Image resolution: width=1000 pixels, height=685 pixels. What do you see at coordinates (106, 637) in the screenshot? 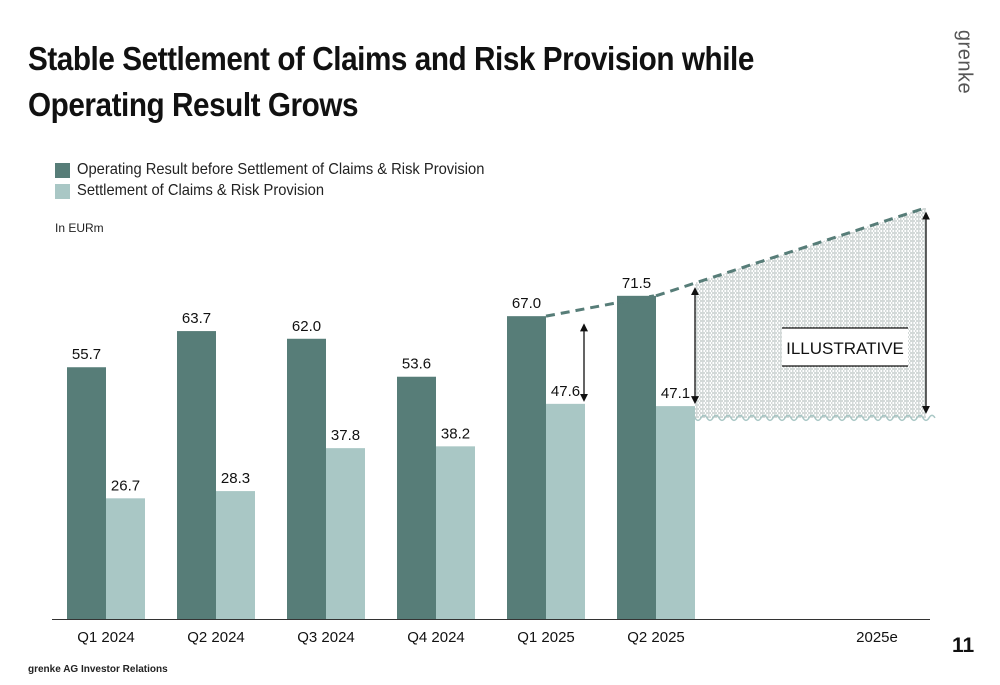
I see `x-tick-label: Q1 2024` at bounding box center [106, 637].